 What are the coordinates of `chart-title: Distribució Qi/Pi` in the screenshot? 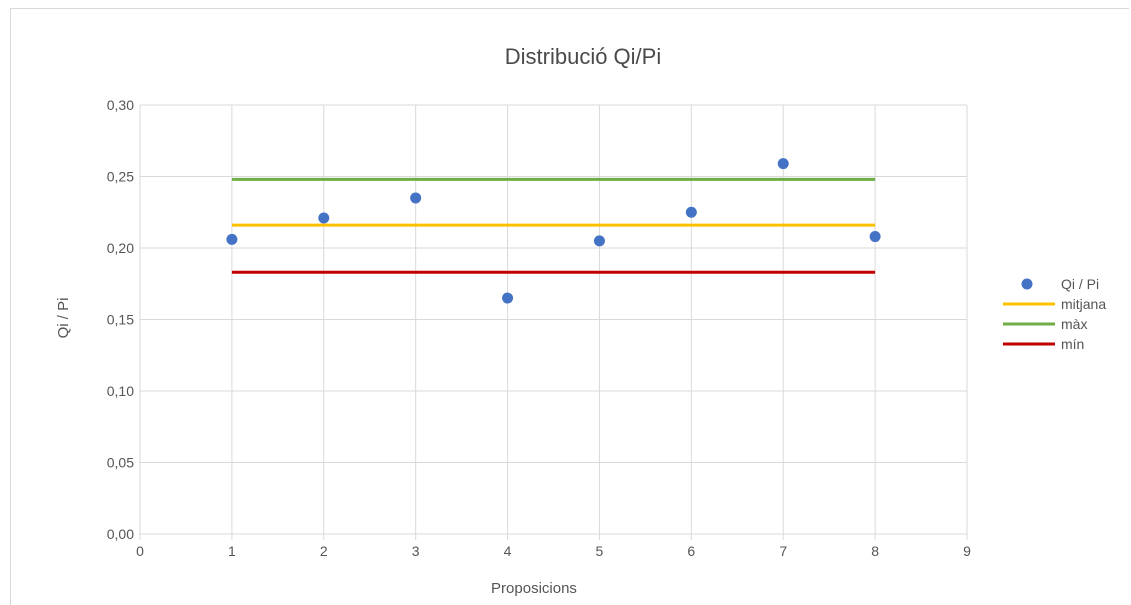 It's located at (583, 56).